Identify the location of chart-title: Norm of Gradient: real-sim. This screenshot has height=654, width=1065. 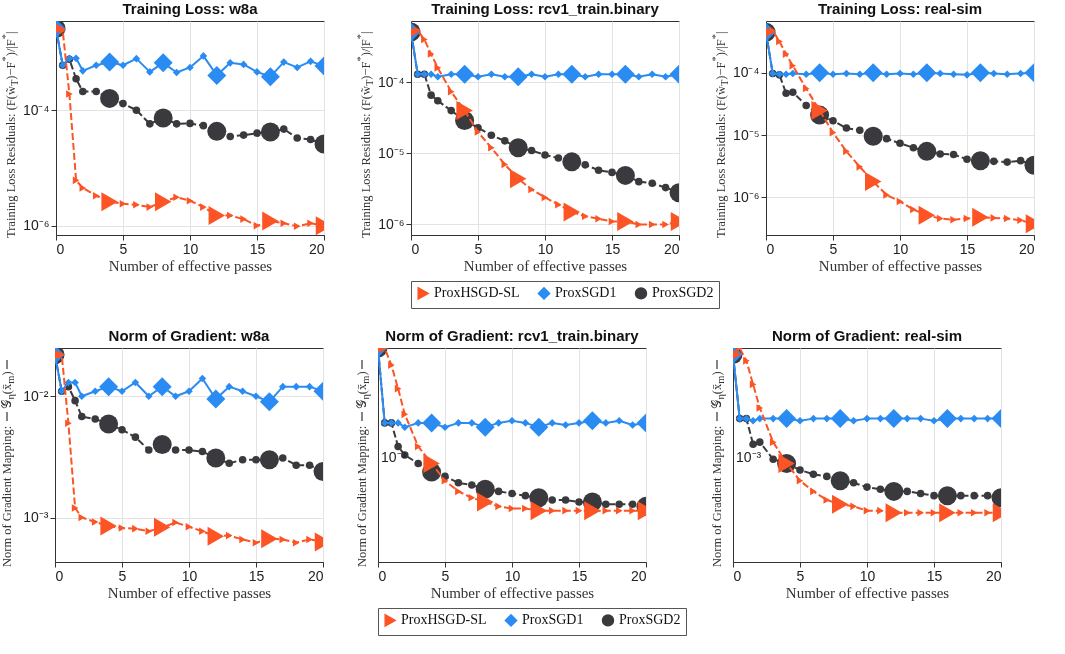
(867, 335).